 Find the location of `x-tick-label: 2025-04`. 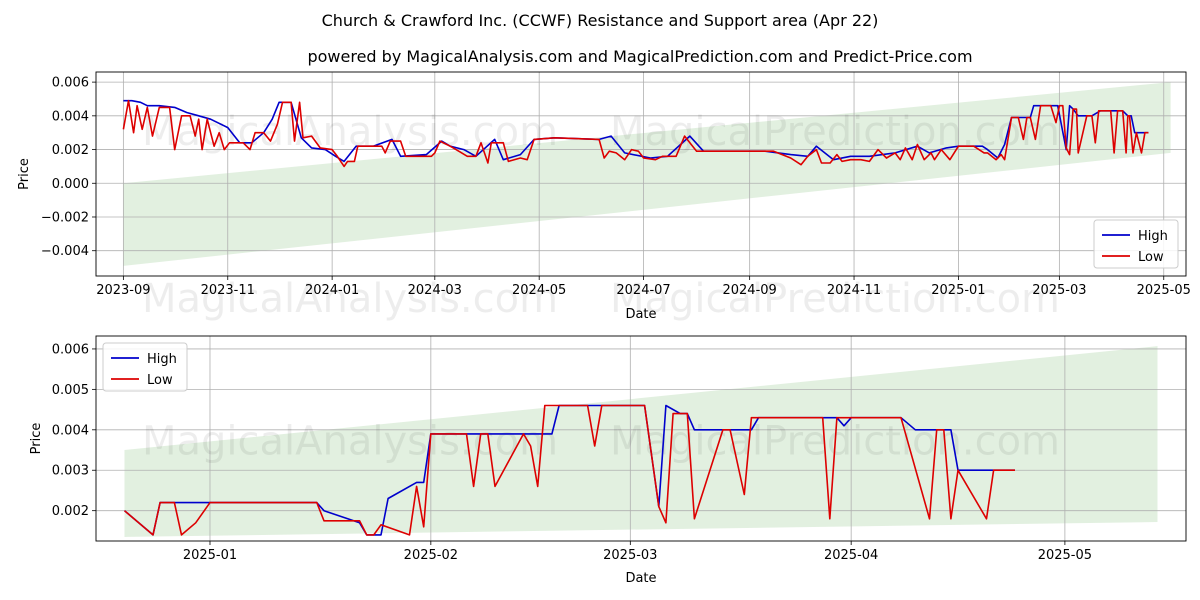

x-tick-label: 2025-04 is located at coordinates (851, 555).